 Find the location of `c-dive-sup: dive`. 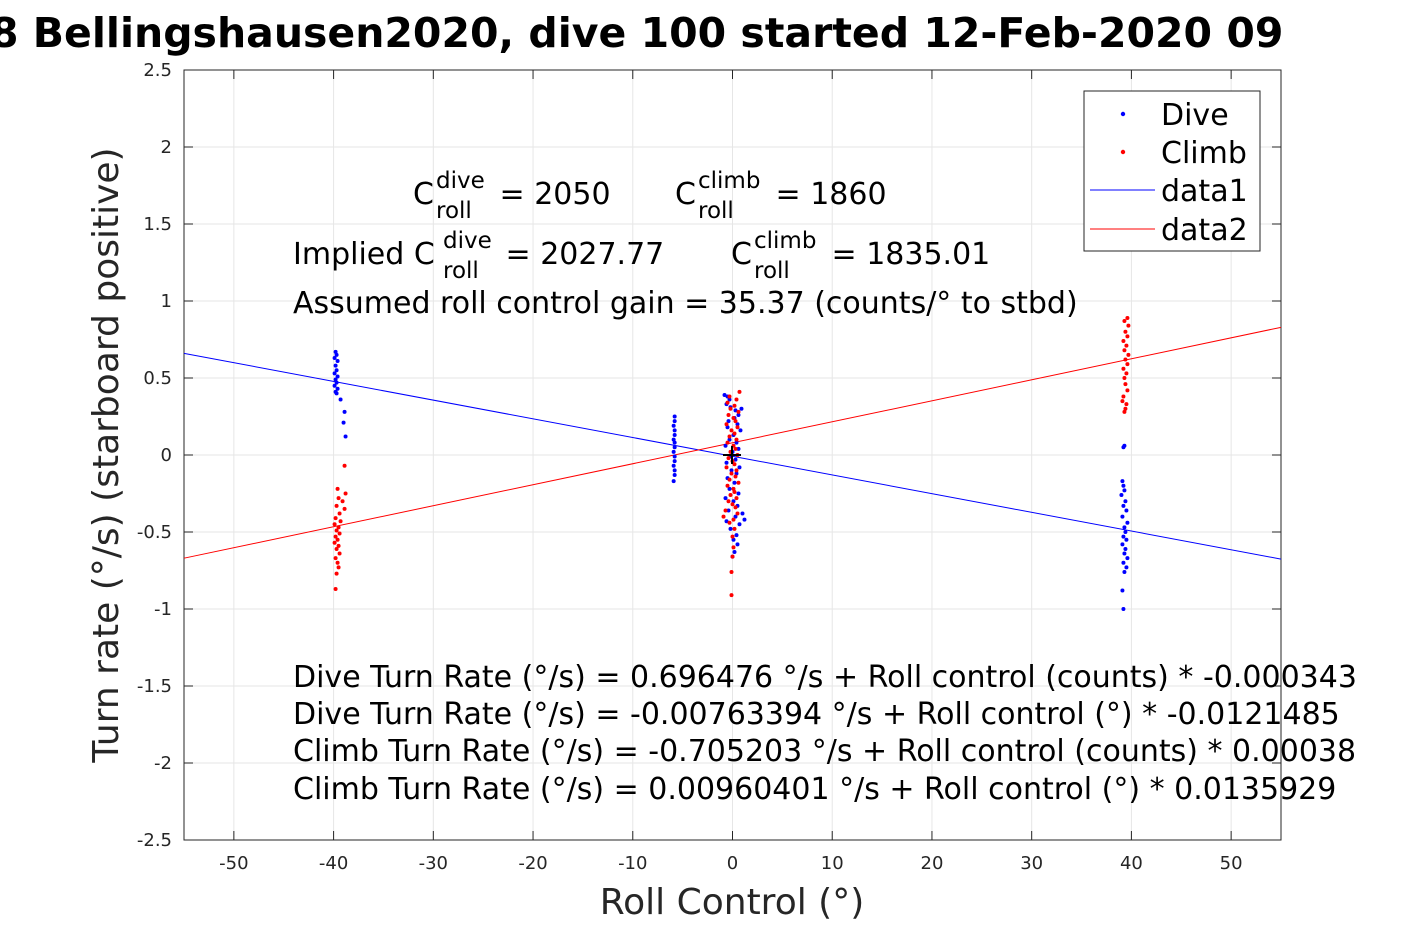

c-dive-sup: dive is located at coordinates (460, 181).